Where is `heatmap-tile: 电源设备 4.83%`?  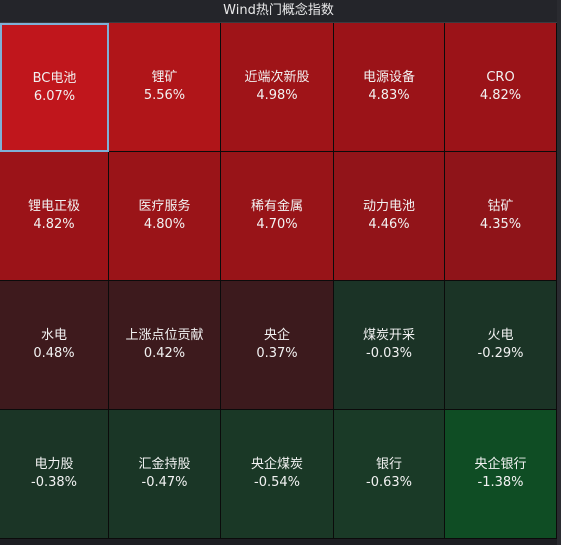
heatmap-tile: 电源设备 4.83% is located at coordinates (389, 87).